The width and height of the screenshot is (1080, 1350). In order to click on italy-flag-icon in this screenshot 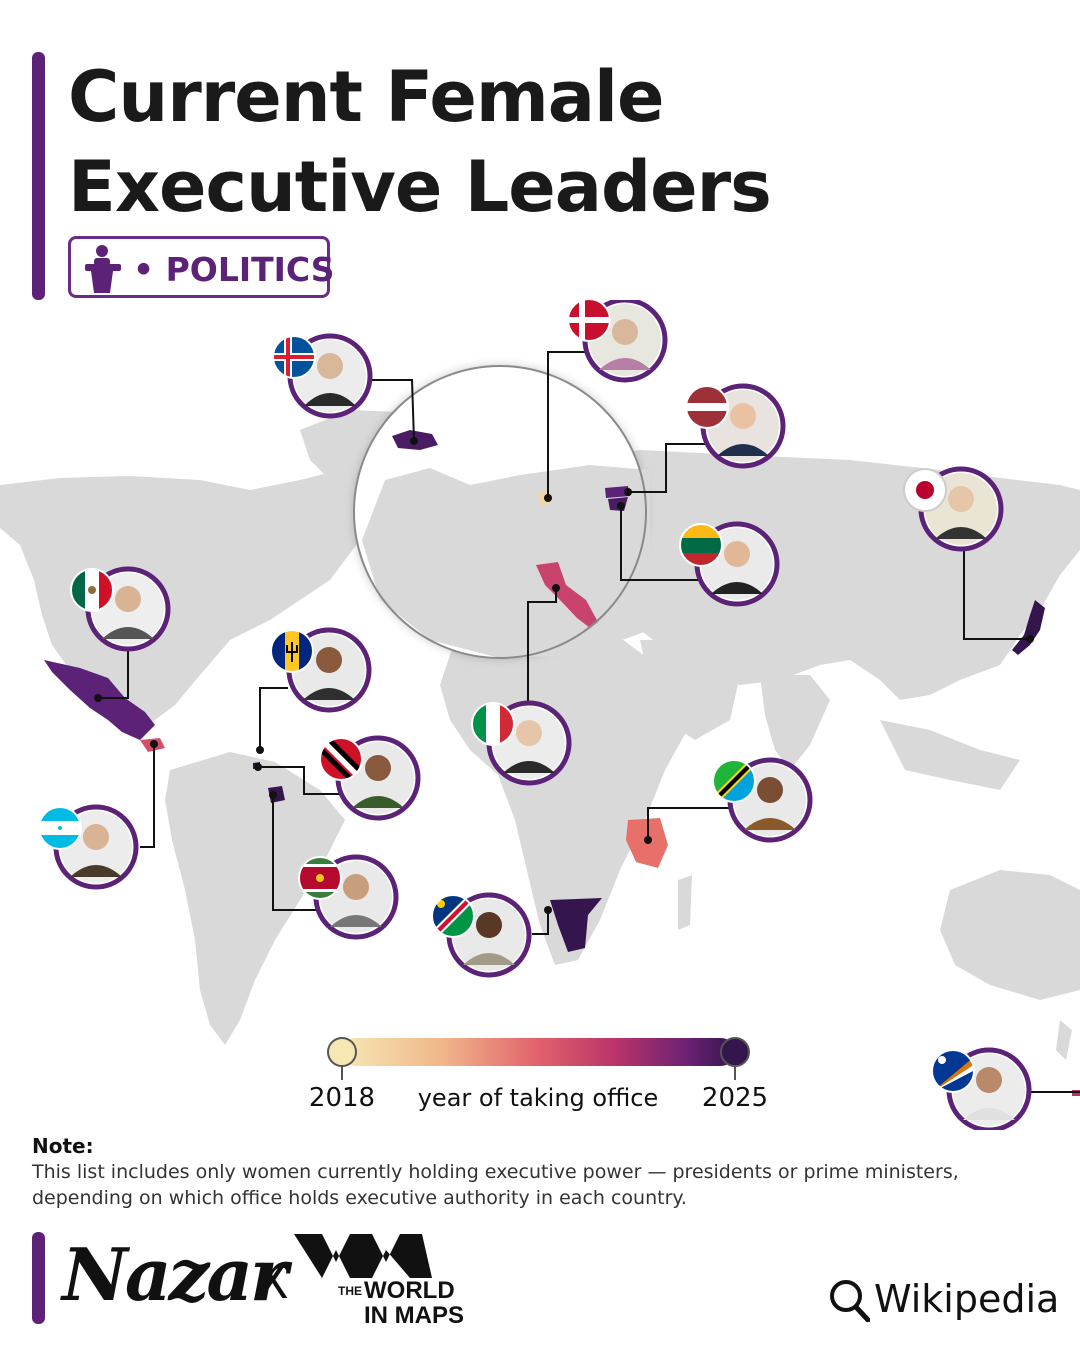, I will do `click(493, 724)`.